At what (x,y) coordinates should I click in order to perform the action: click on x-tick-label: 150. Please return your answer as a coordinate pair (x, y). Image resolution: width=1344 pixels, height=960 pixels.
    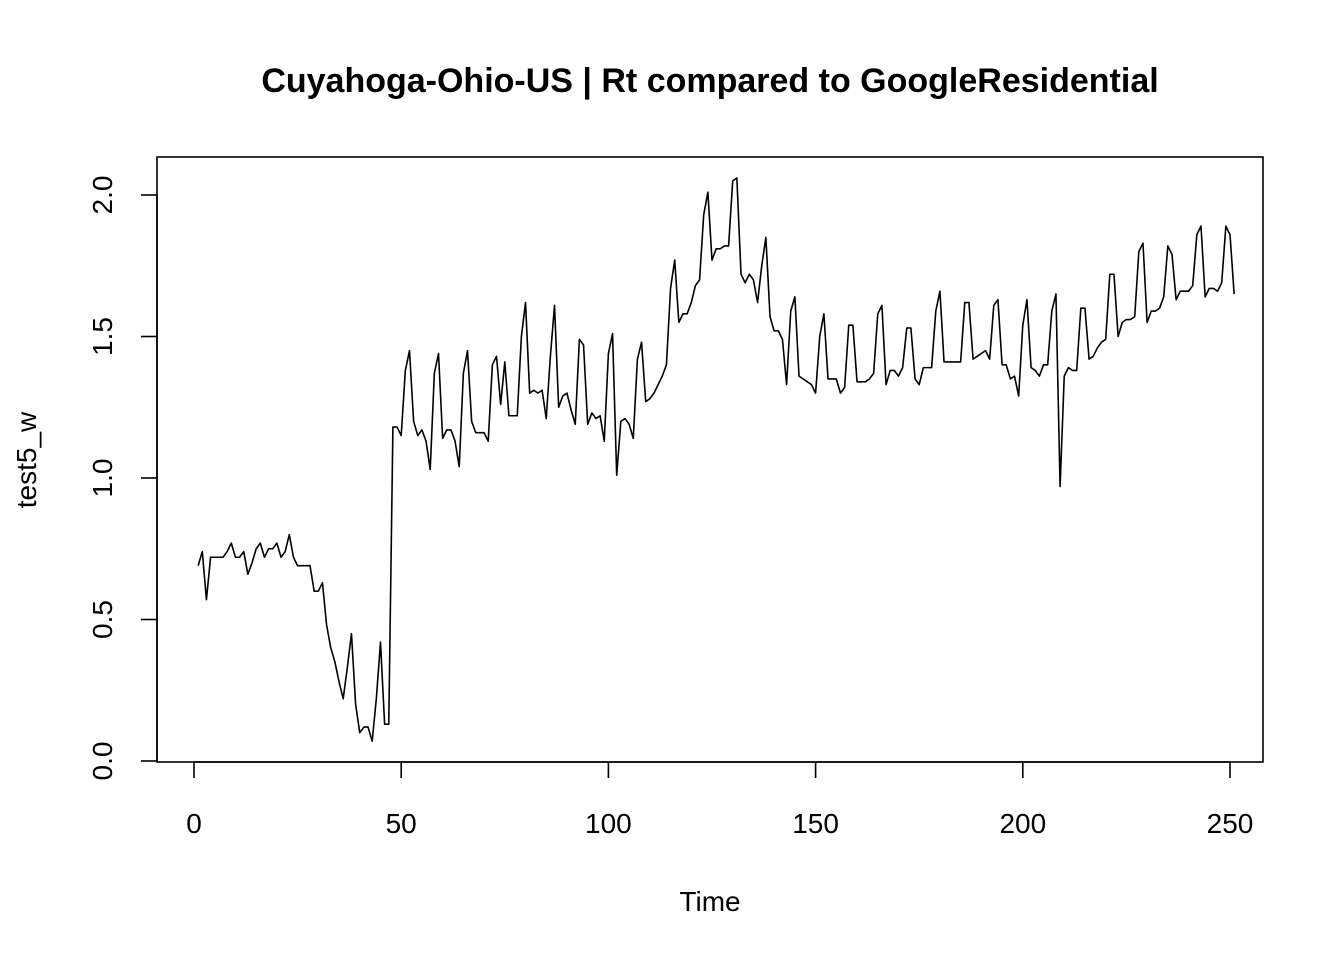
    Looking at the image, I should click on (815, 823).